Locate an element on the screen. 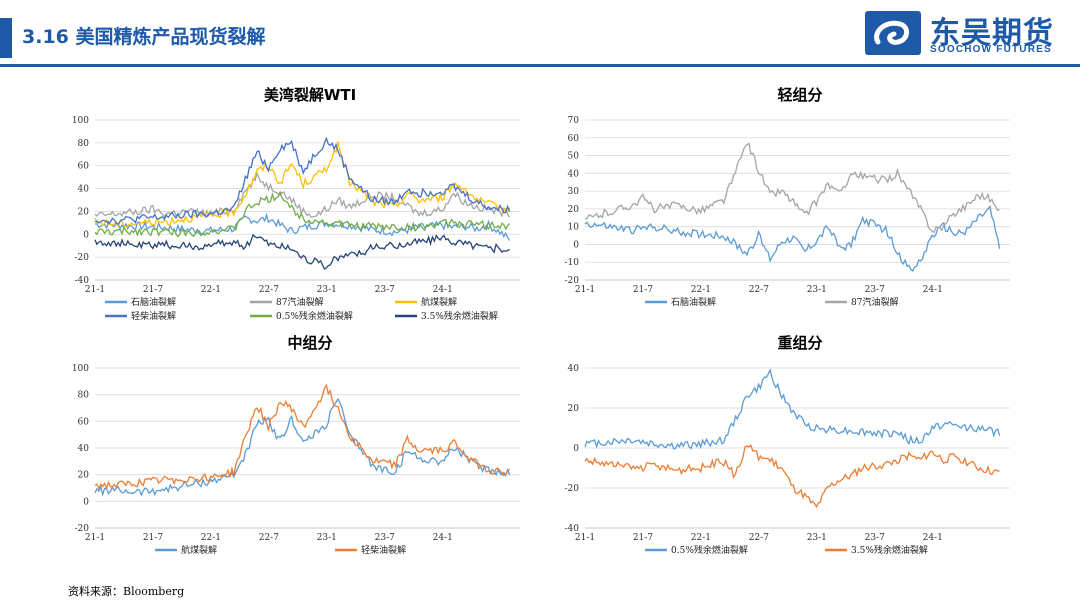 Image resolution: width=1080 pixels, height=608 pixels. header-divider is located at coordinates (540, 65).